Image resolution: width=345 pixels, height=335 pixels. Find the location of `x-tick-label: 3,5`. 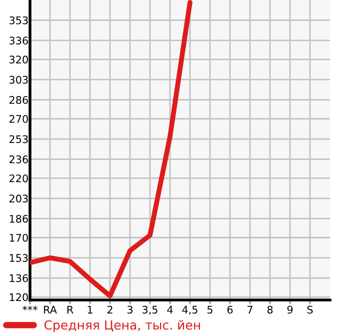

x-tick-label: 3,5 is located at coordinates (150, 310).